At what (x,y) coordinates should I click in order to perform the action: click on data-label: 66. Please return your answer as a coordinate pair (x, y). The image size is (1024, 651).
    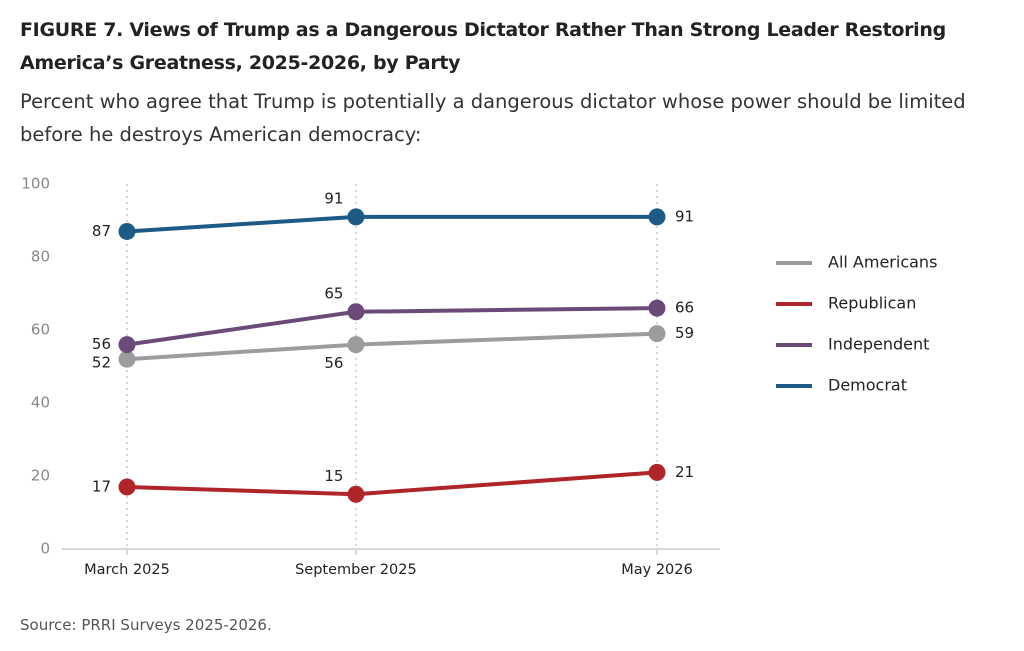
    Looking at the image, I should click on (684, 308).